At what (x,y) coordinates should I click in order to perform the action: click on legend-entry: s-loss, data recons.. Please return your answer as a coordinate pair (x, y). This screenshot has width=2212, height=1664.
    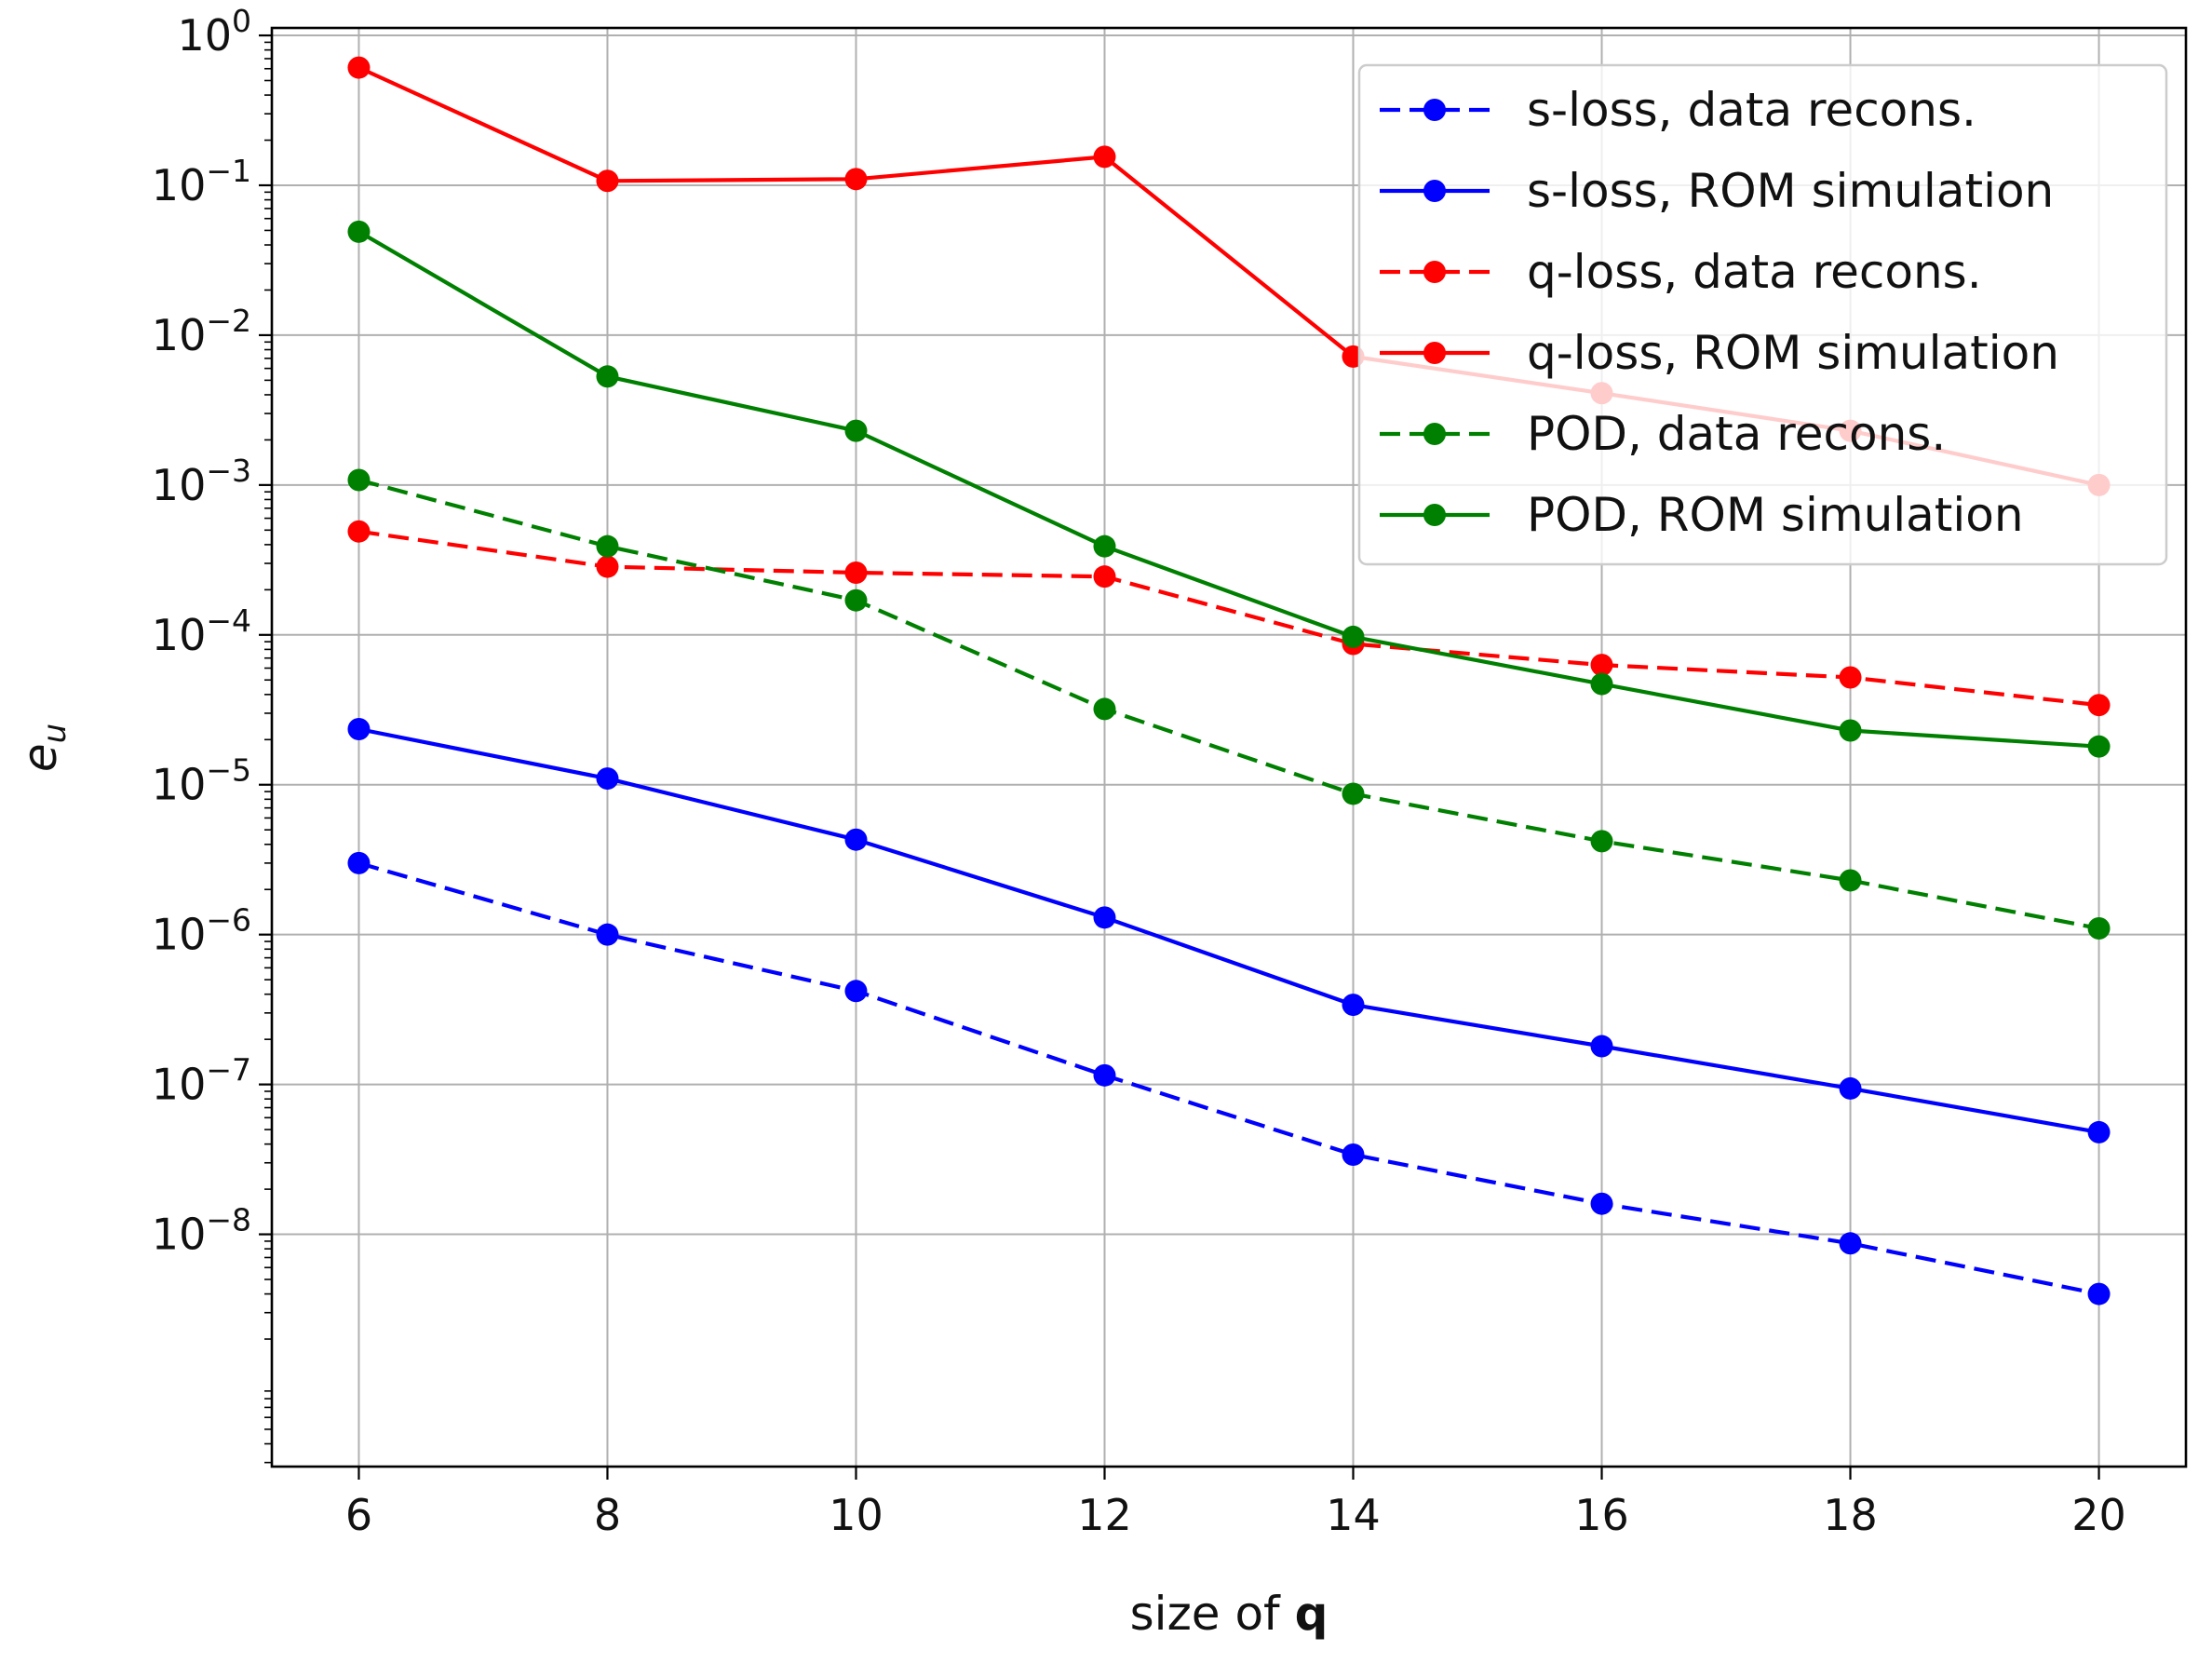
    Looking at the image, I should click on (1678, 110).